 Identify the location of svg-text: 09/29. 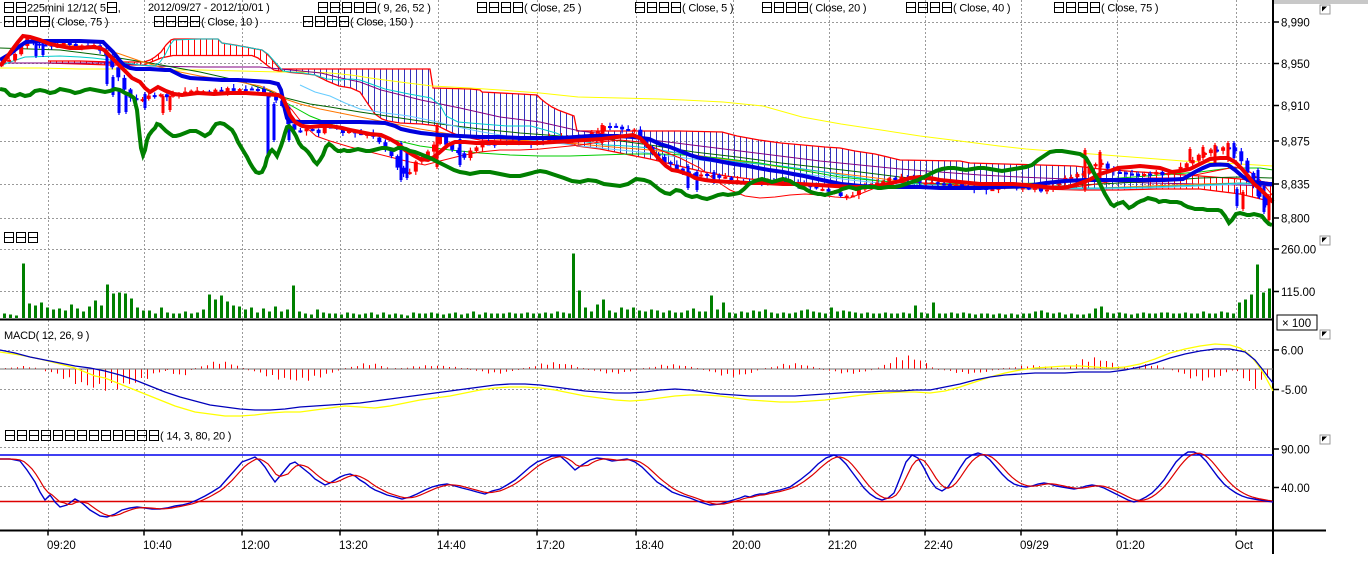
(1034, 546).